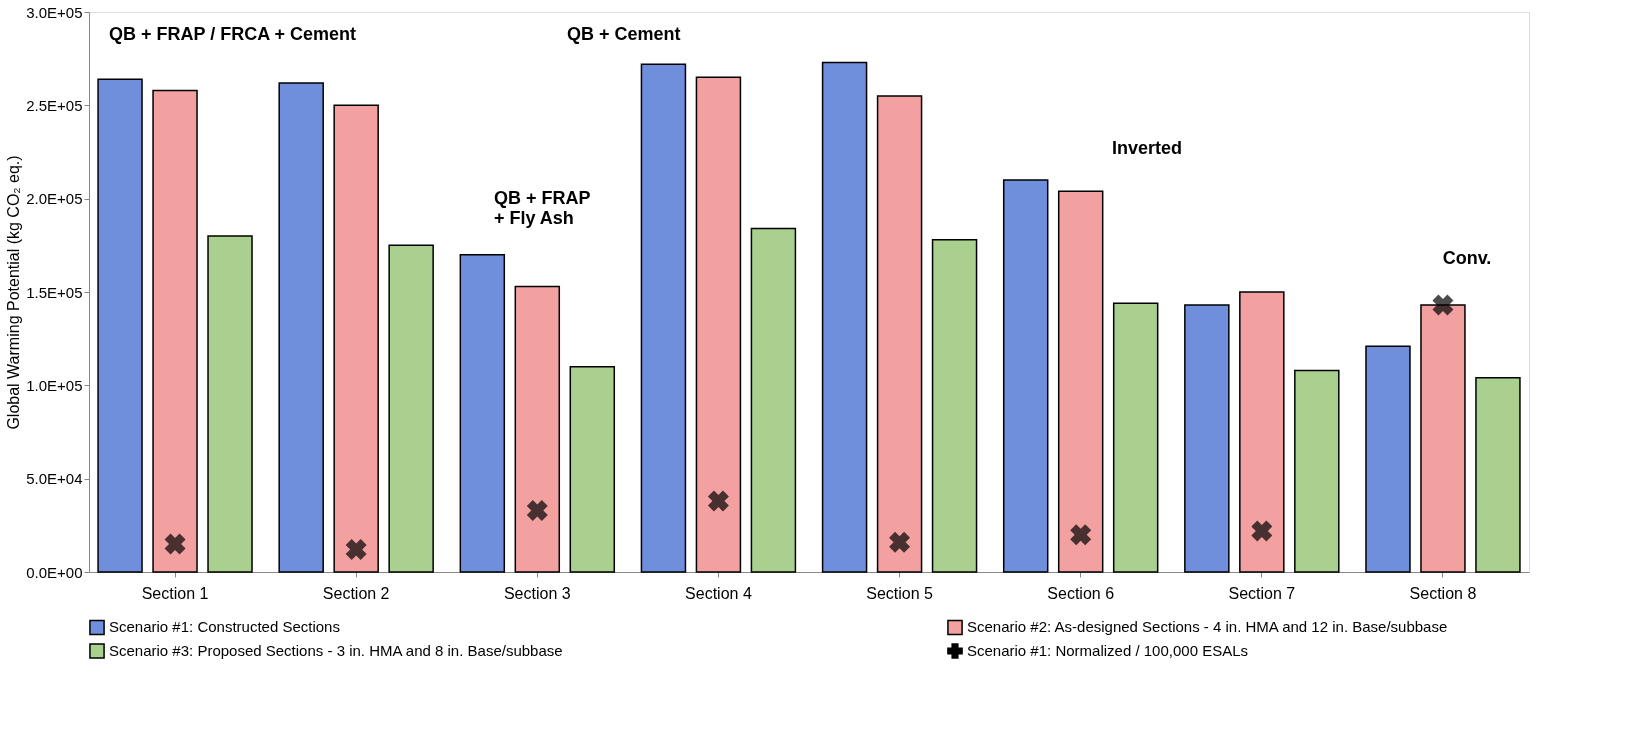 The width and height of the screenshot is (1652, 751). Describe the element at coordinates (718, 593) in the screenshot. I see `x-tick-label: Section 4` at that location.